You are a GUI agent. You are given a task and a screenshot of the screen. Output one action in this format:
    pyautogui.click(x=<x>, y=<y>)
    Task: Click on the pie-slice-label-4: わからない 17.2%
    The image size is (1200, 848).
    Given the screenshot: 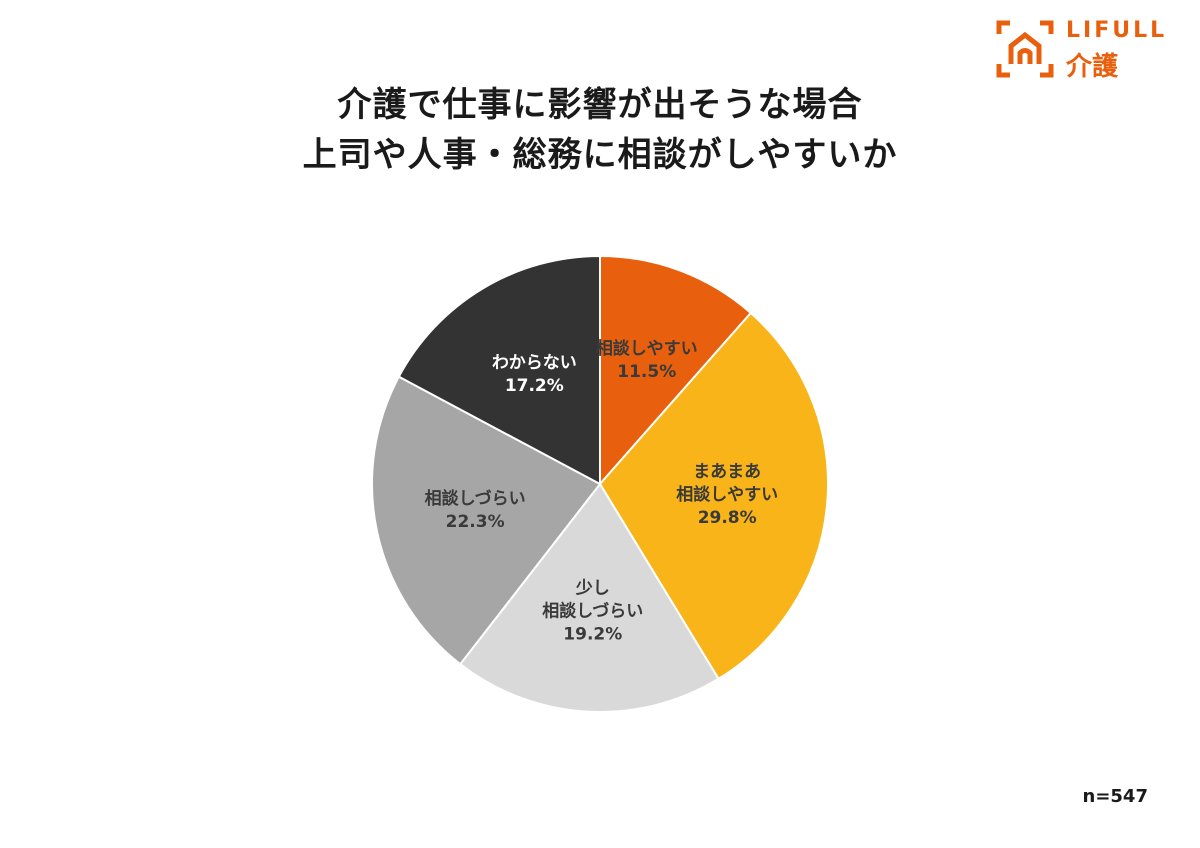 What is the action you would take?
    pyautogui.click(x=534, y=374)
    